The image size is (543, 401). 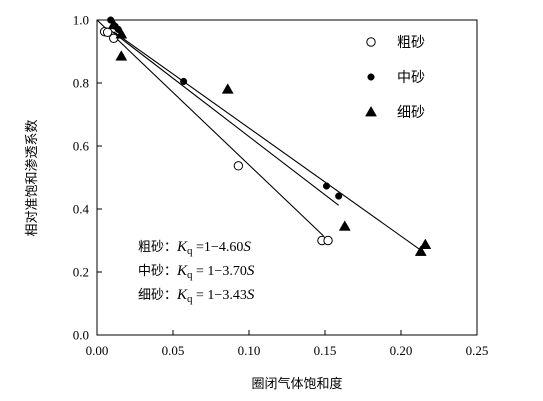 What do you see at coordinates (249, 350) in the screenshot?
I see `x-tick-label: 0.10` at bounding box center [249, 350].